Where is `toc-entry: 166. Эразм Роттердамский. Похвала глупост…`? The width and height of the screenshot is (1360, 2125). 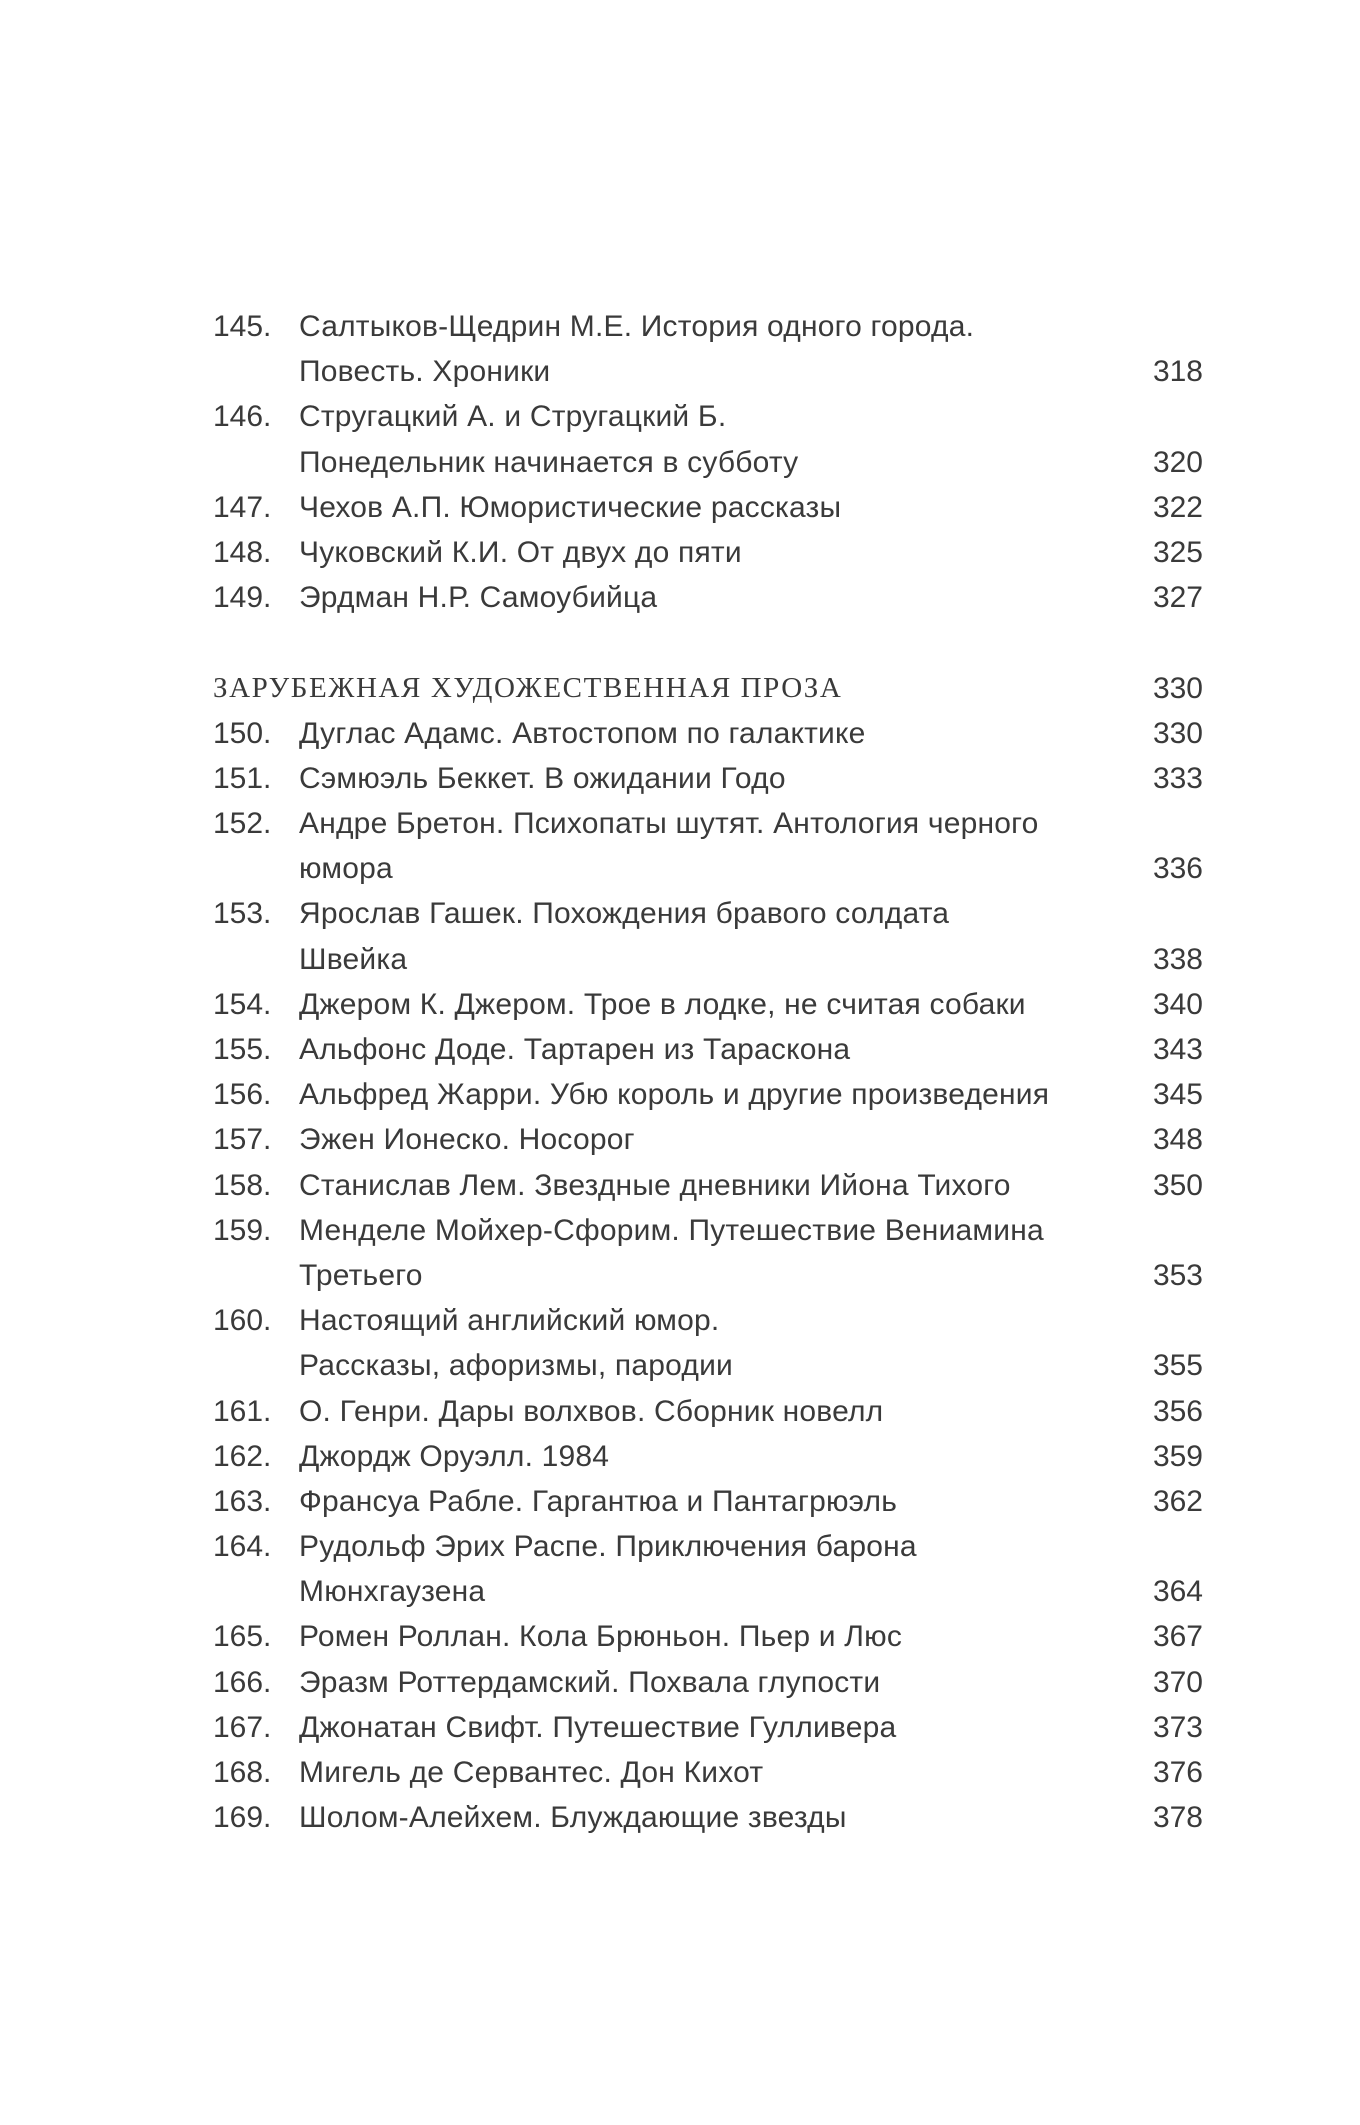
toc-entry: 166. Эразм Роттердамский. Похвала глупост… is located at coordinates (708, 1682).